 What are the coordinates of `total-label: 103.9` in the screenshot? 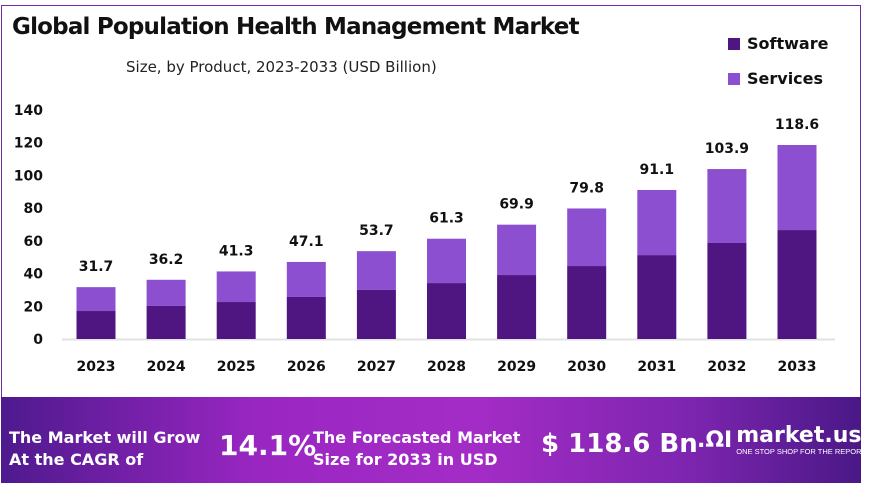 It's located at (727, 149).